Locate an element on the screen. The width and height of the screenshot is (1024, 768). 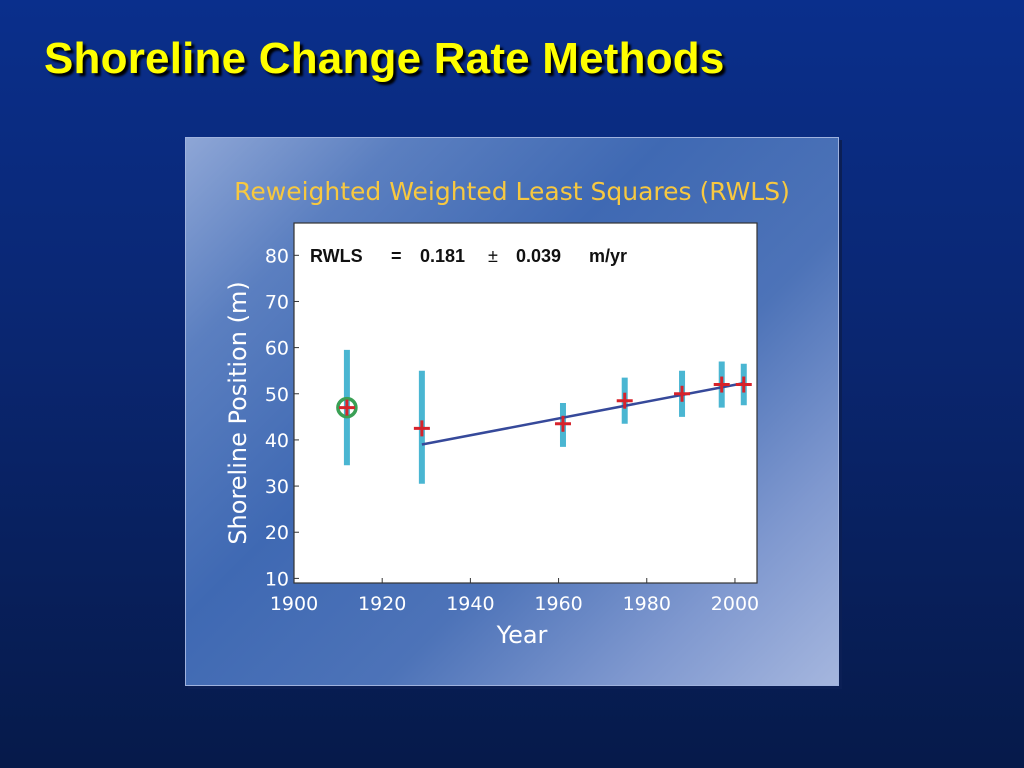
y-tick-label: 60 is located at coordinates (277, 349).